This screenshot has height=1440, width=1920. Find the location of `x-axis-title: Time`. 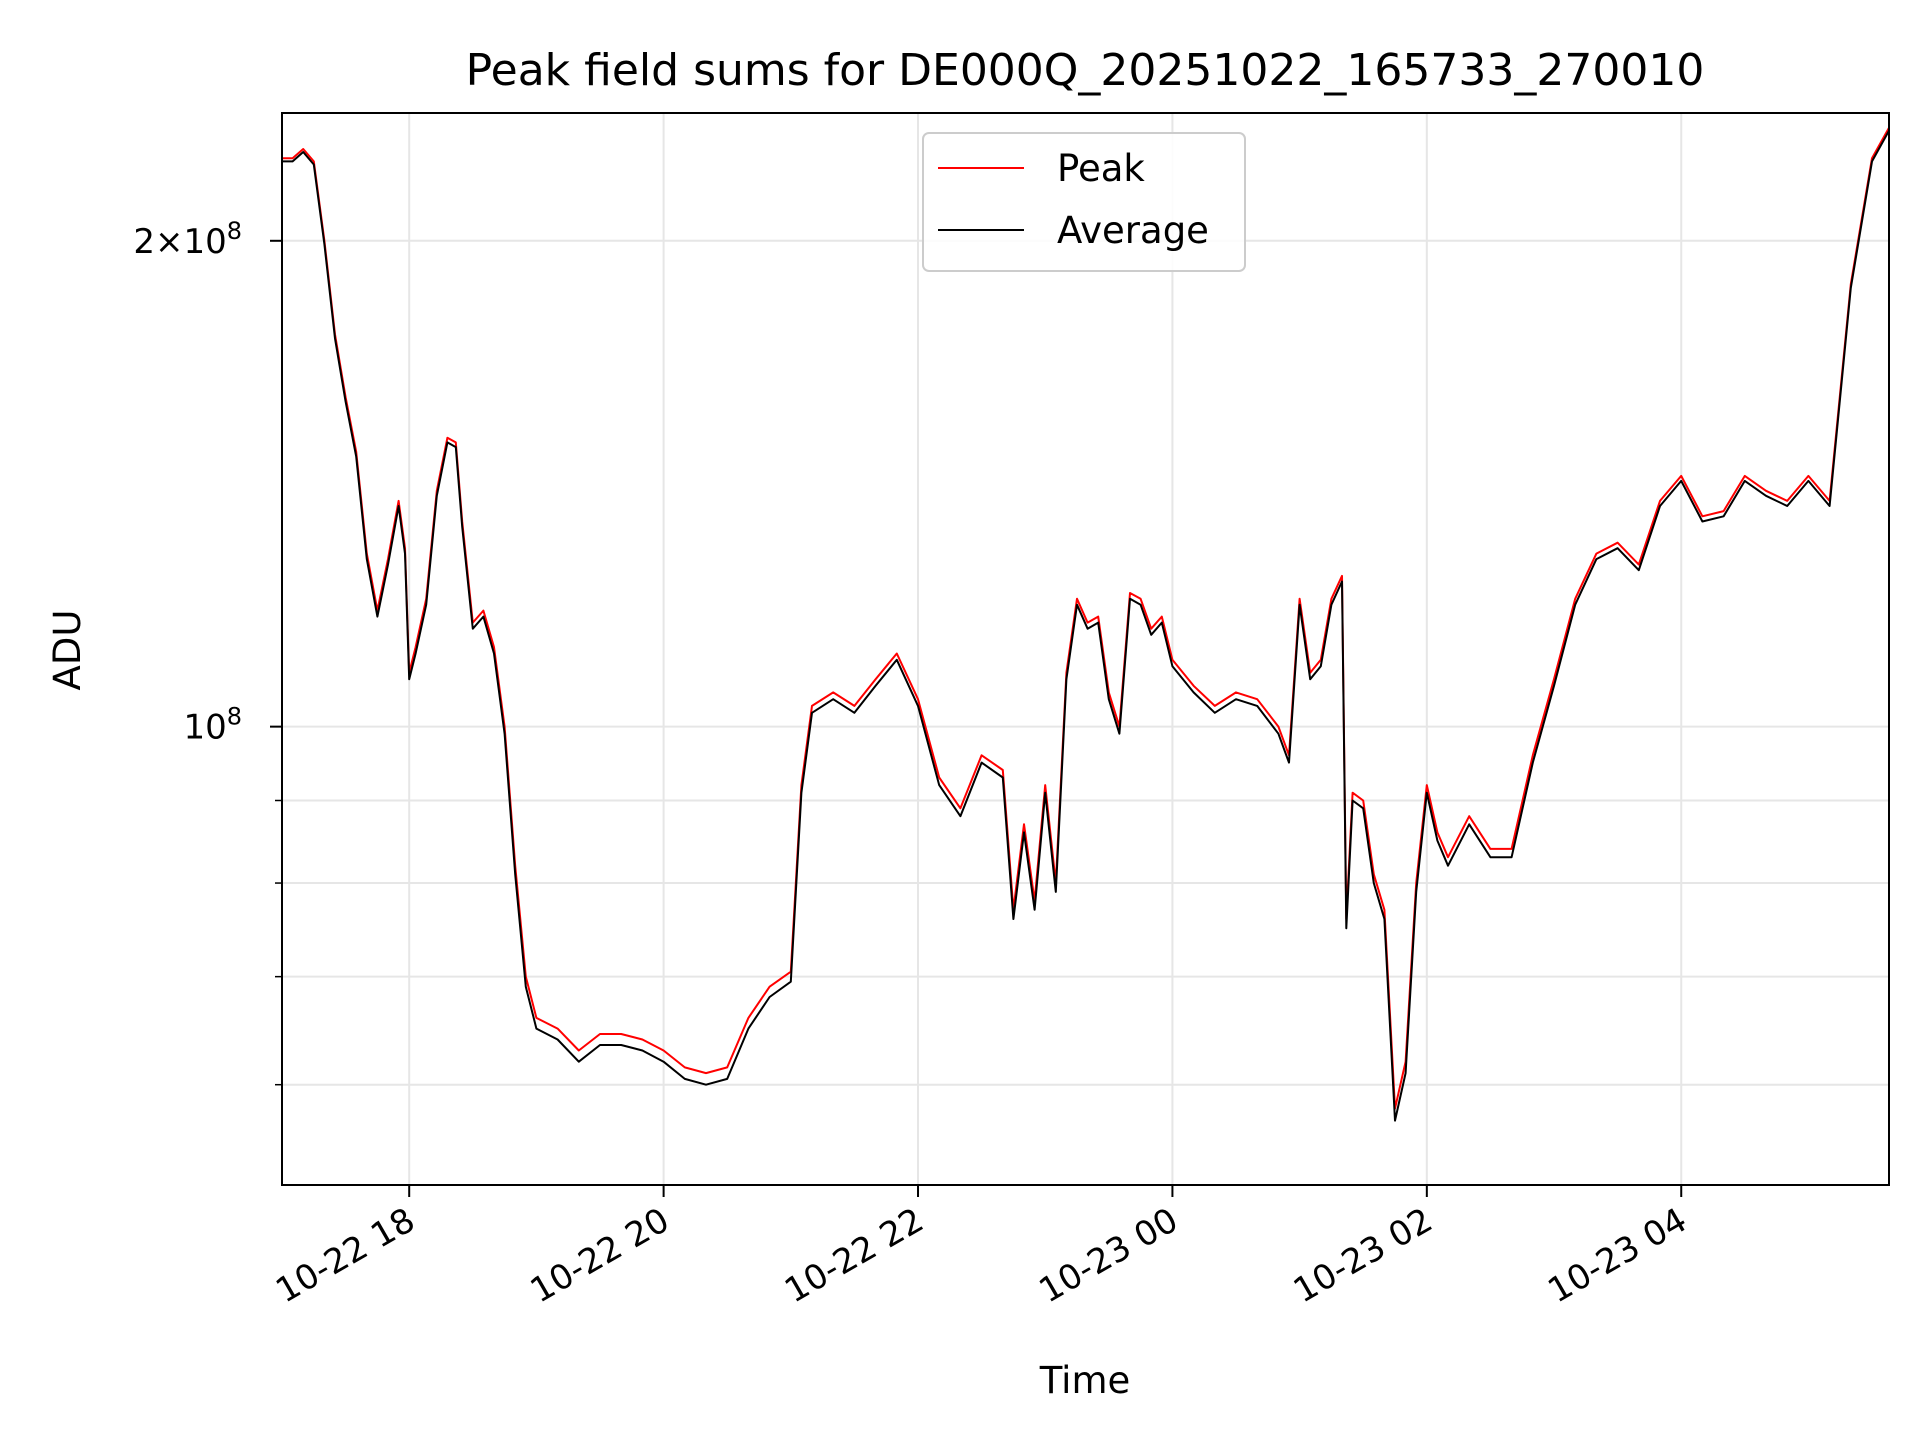

x-axis-title: Time is located at coordinates (1085, 1380).